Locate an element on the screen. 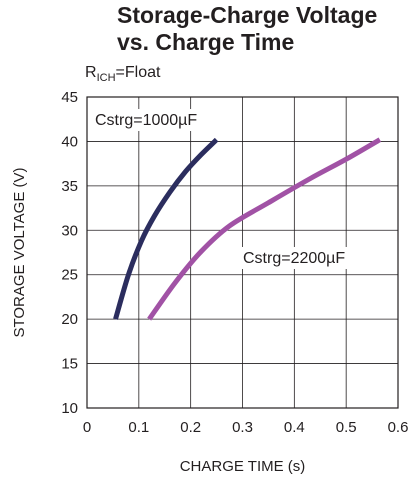  y-tick-label: 20 is located at coordinates (69, 319).